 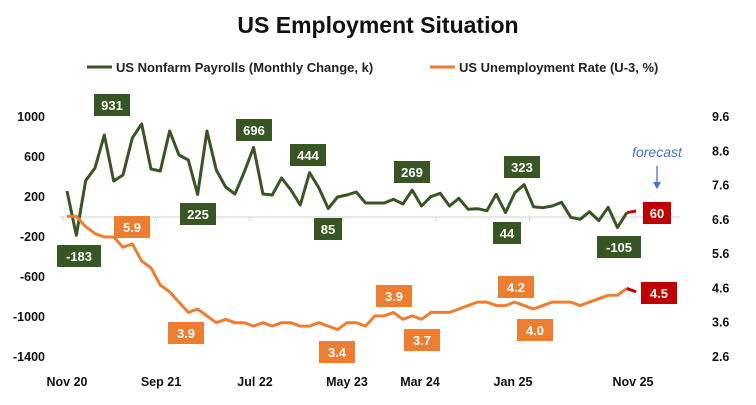 What do you see at coordinates (328, 229) in the screenshot?
I see `payrolls-data-label: 85` at bounding box center [328, 229].